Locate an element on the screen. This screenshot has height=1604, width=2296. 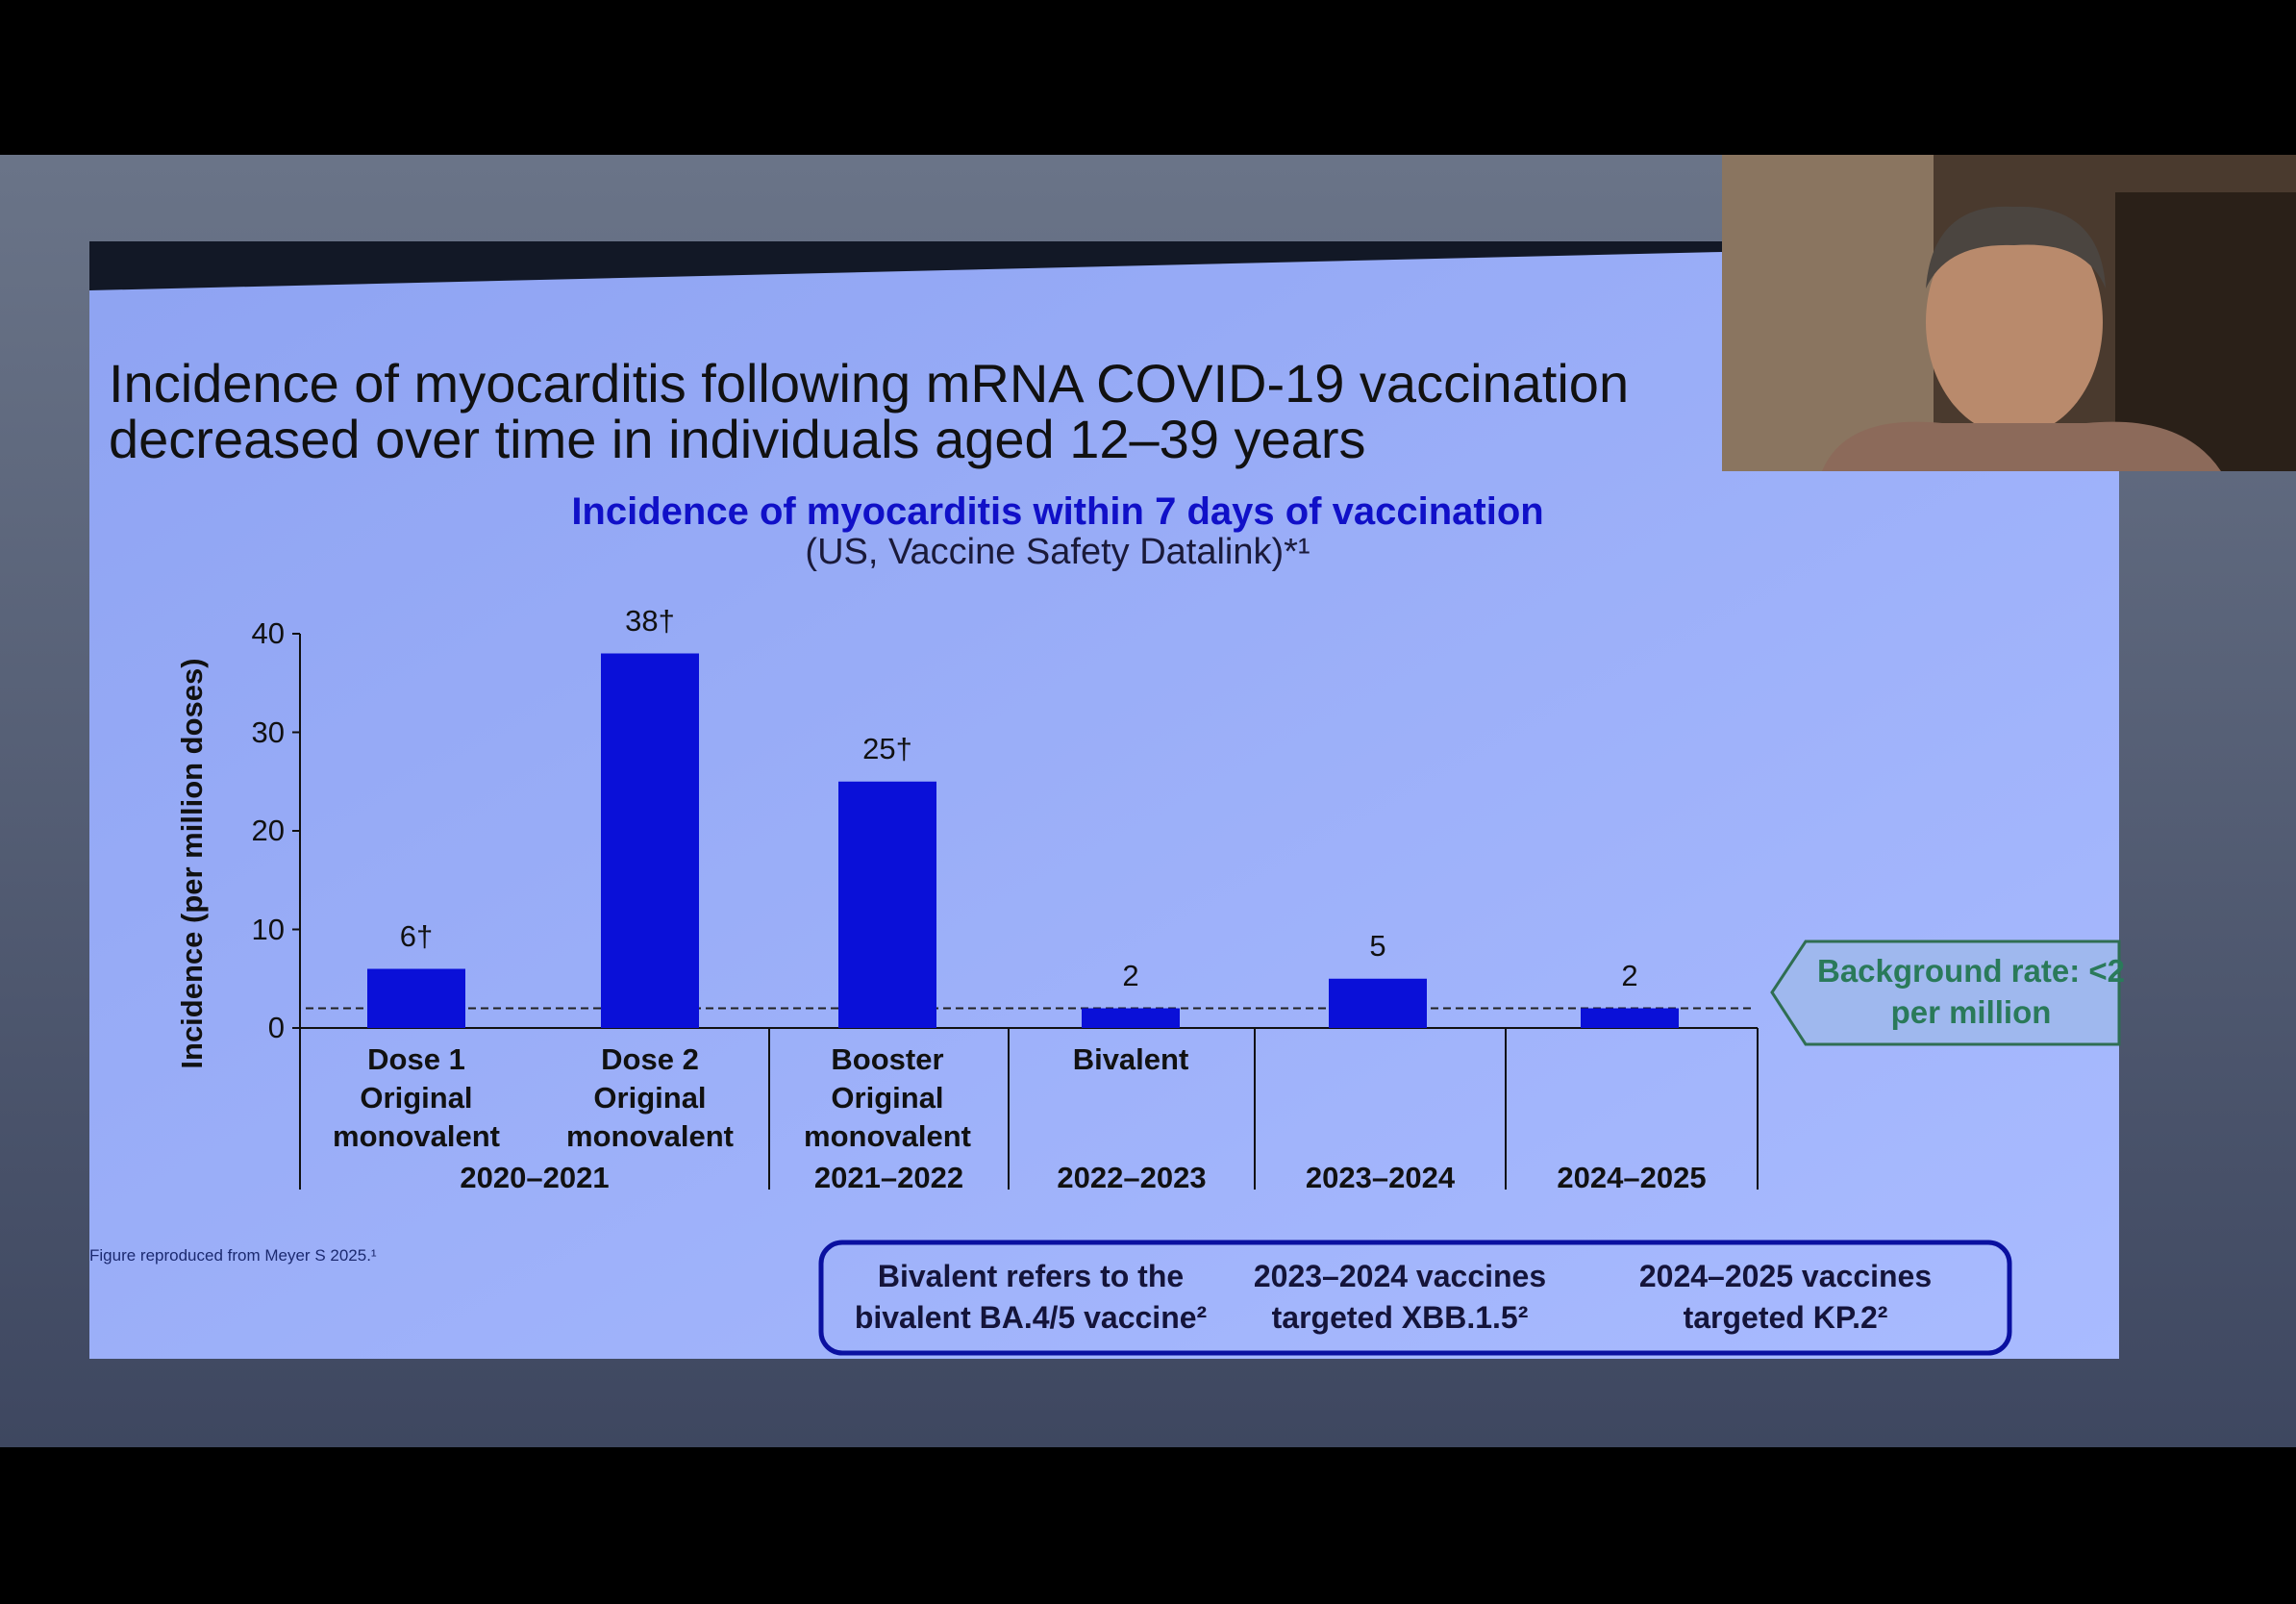
webcam is located at coordinates (2009, 313).